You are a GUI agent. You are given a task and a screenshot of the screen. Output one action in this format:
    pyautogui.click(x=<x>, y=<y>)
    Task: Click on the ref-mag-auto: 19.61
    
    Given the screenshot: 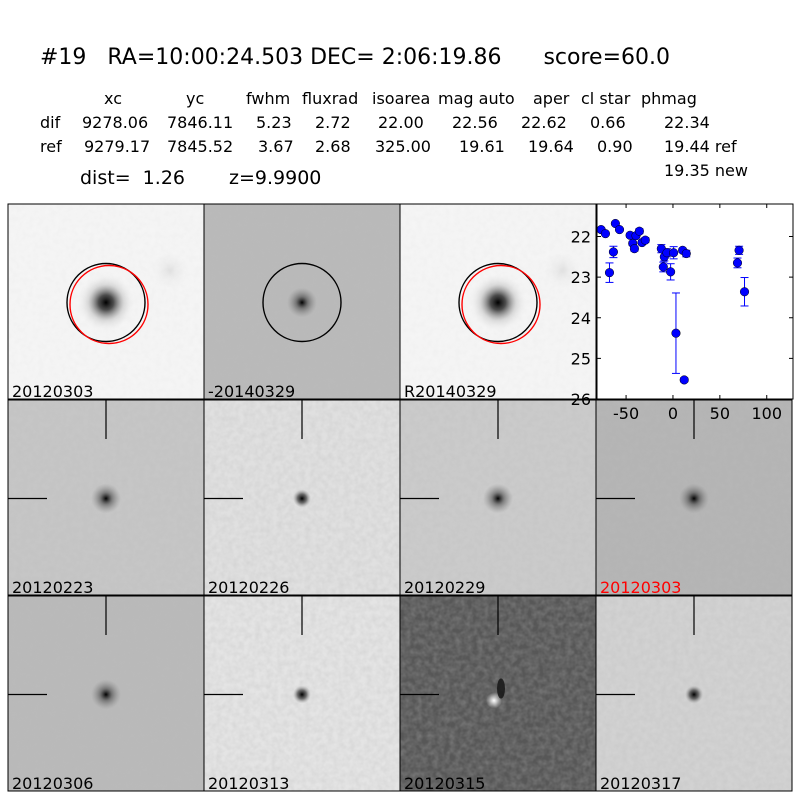 What is the action you would take?
    pyautogui.click(x=482, y=146)
    